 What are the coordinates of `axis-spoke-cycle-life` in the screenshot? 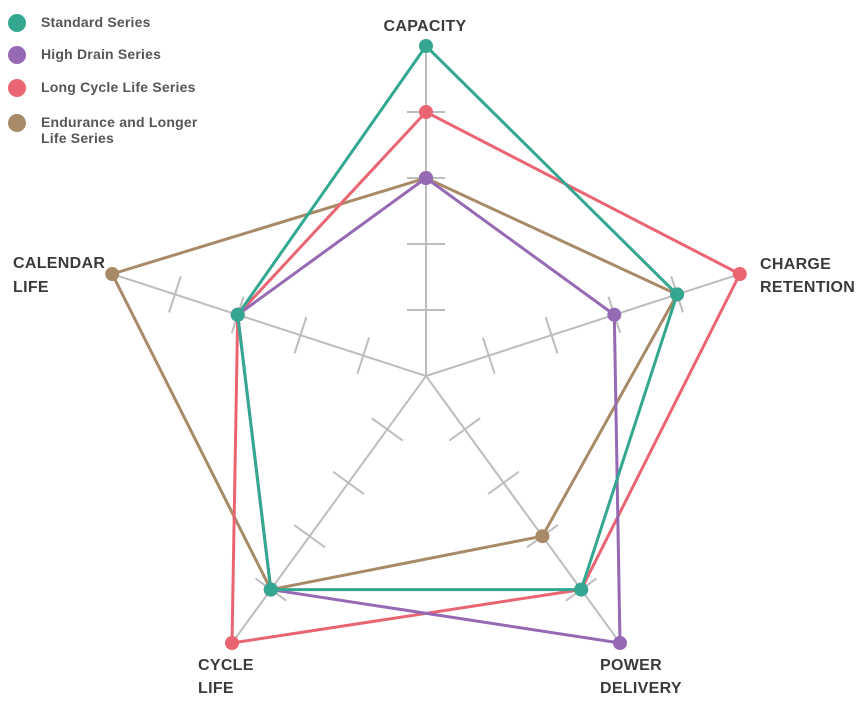 It's located at (329, 509).